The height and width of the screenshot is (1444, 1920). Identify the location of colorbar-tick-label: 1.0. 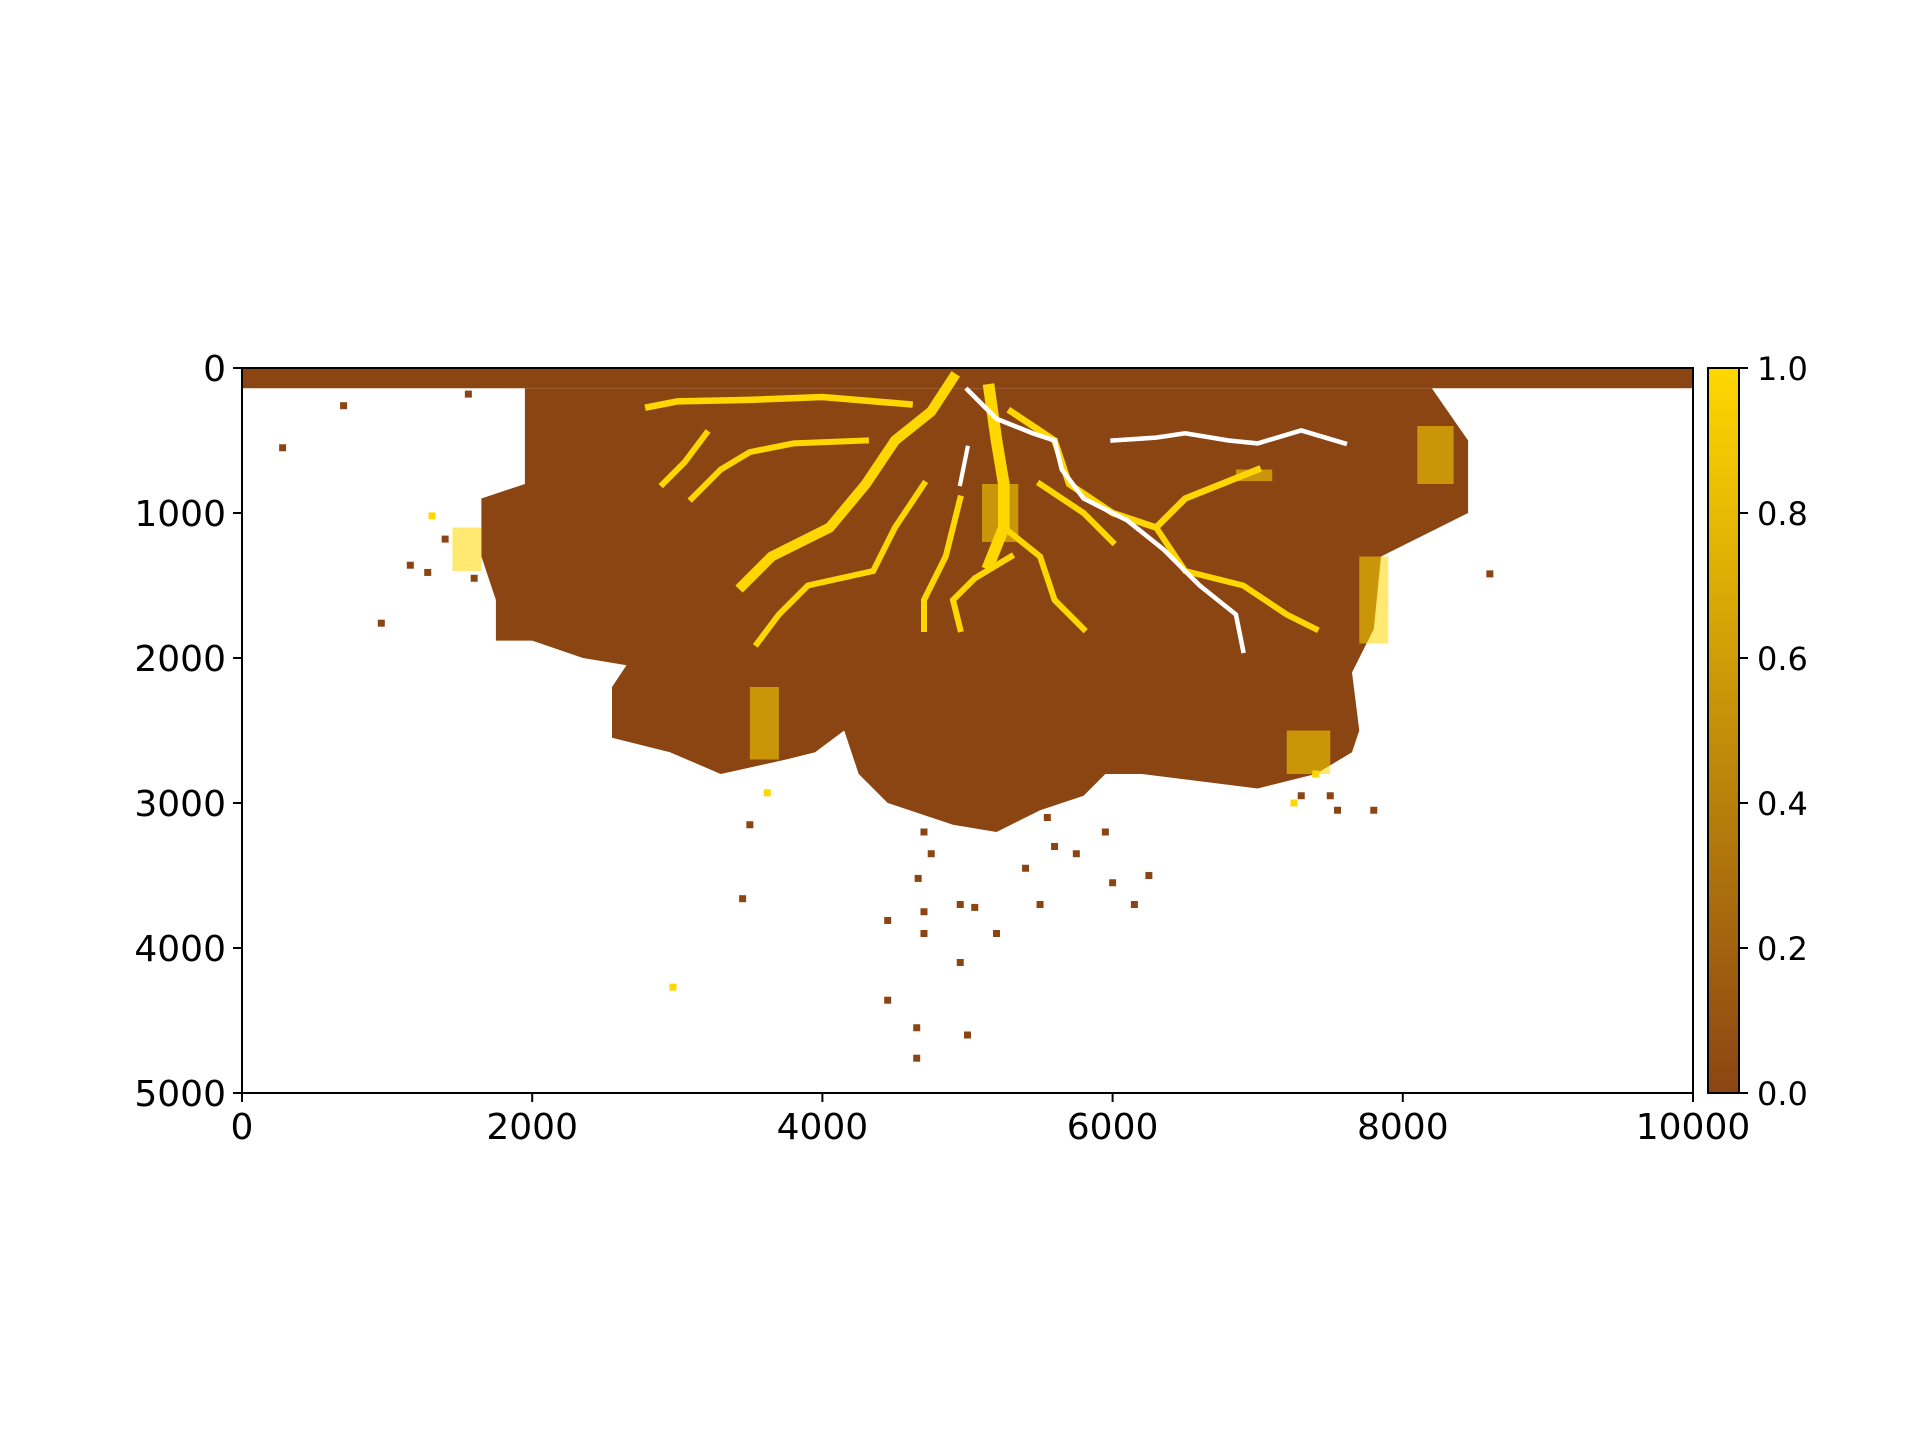
(1782, 369).